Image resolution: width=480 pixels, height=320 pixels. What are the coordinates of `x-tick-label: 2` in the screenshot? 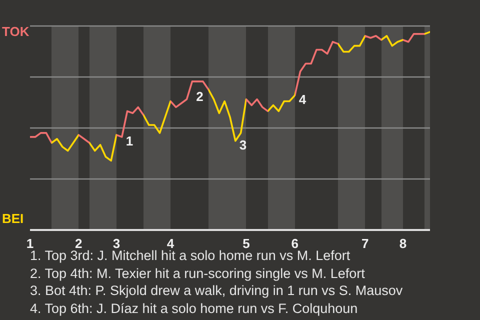 It's located at (78, 243).